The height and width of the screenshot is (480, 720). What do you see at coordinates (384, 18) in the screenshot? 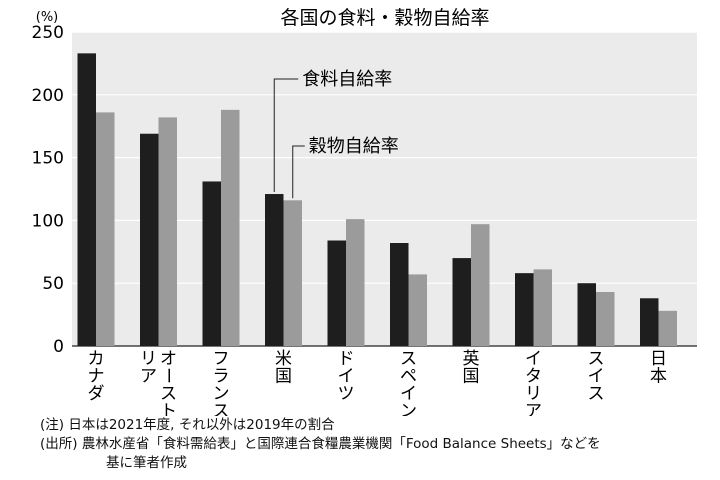
I see `chart-title: 各国の食料・穀物自給率` at bounding box center [384, 18].